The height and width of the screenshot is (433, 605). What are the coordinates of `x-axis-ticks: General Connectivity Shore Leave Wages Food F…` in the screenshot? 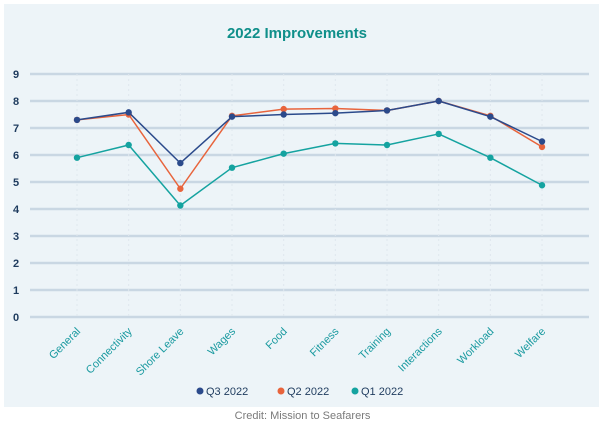 It's located at (297, 351).